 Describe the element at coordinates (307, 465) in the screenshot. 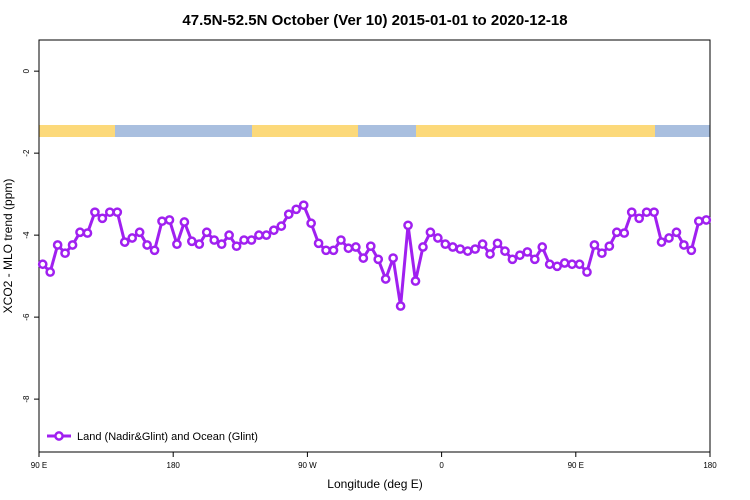

I see `x-tick-label: 90 W` at that location.